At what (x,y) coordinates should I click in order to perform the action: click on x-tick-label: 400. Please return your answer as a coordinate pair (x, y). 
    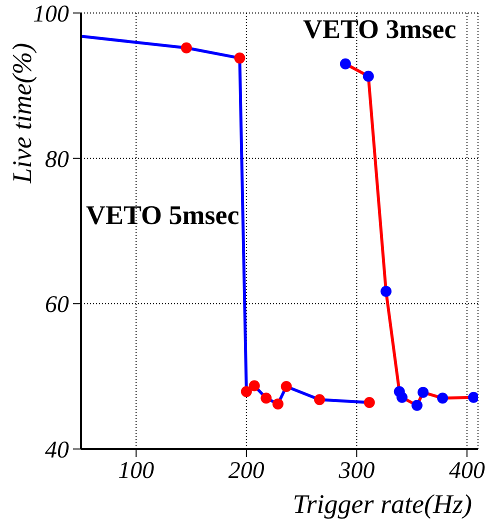
    Looking at the image, I should click on (466, 471).